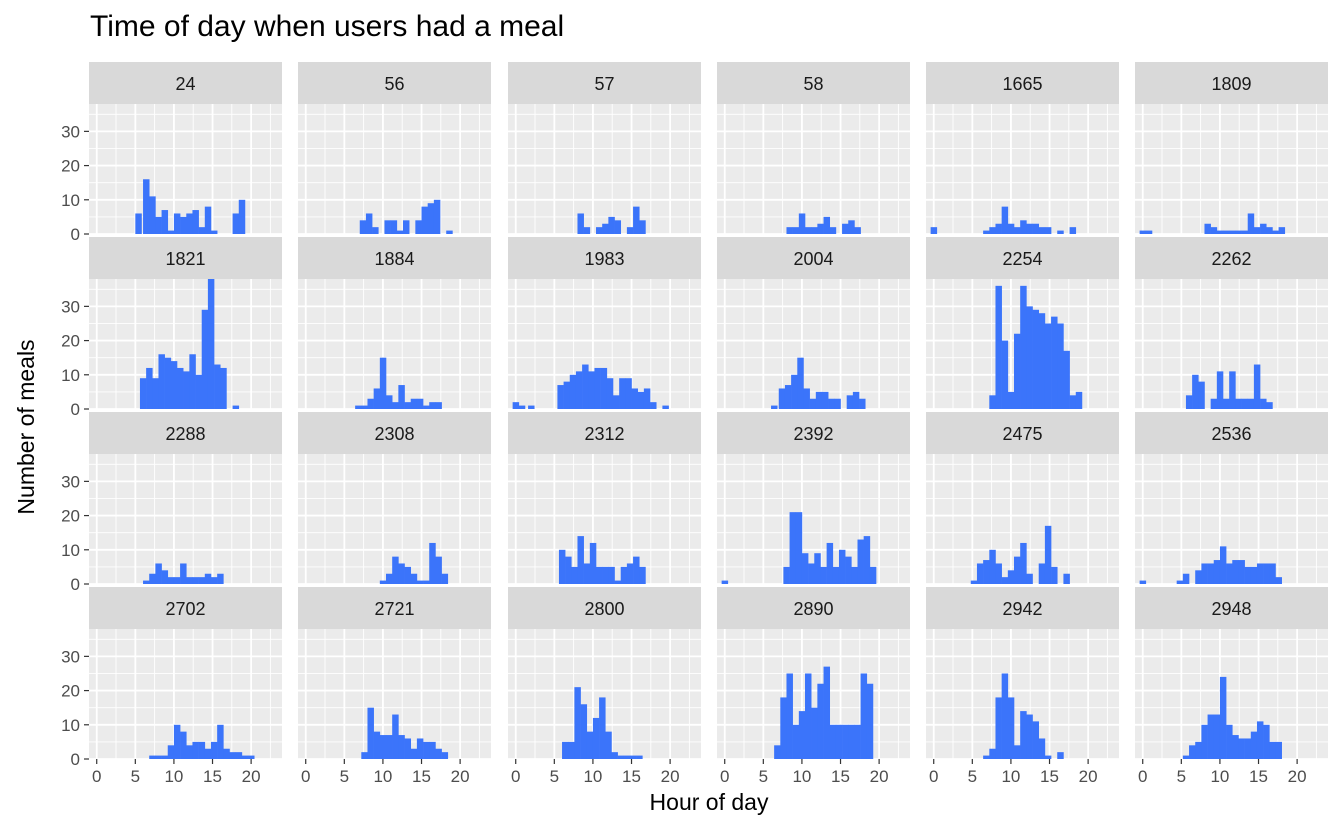 Image resolution: width=1344 pixels, height=830 pixels. I want to click on y-tick-label: 0, so click(75, 409).